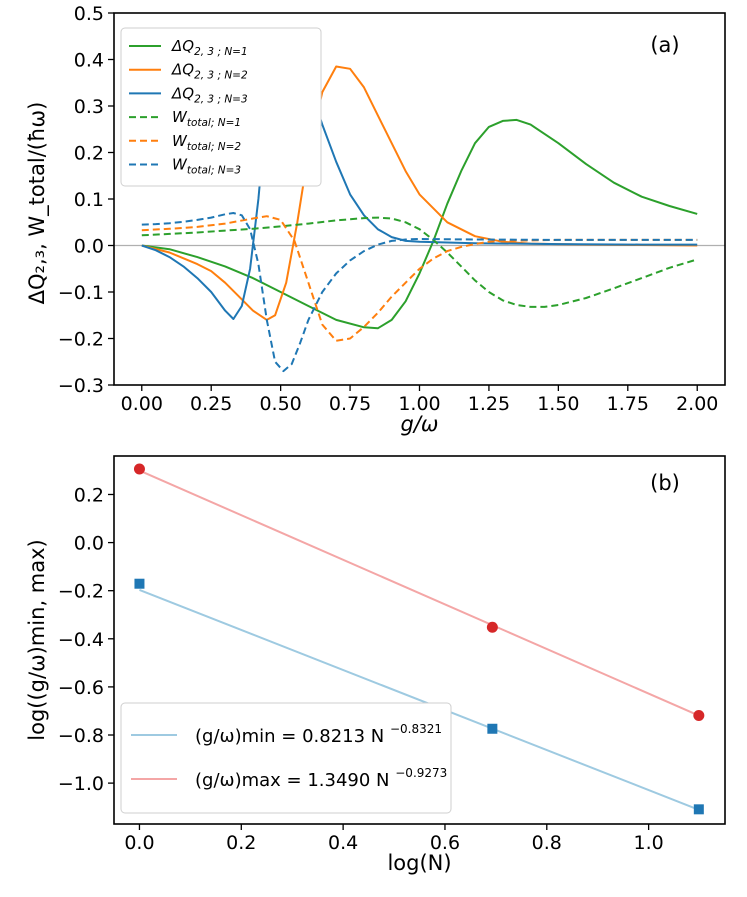  I want to click on y-tick-label: 0.5, so click(89, 14).